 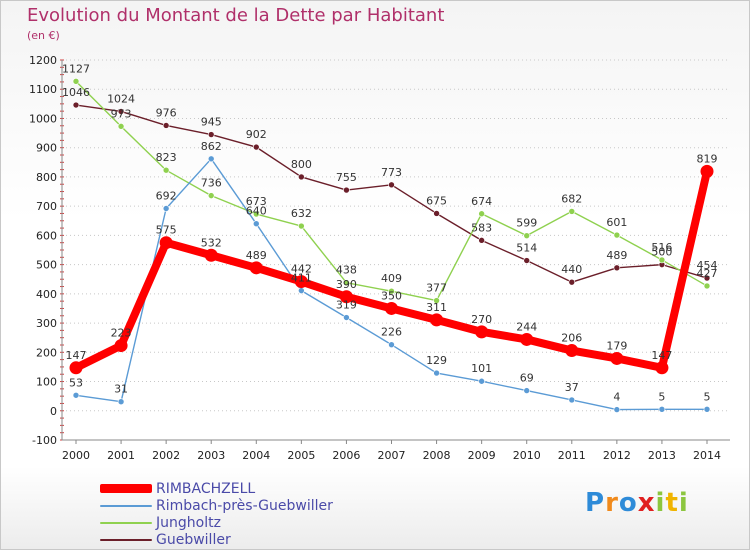 I want to click on y-tick-label: 1000, so click(x=43, y=118).